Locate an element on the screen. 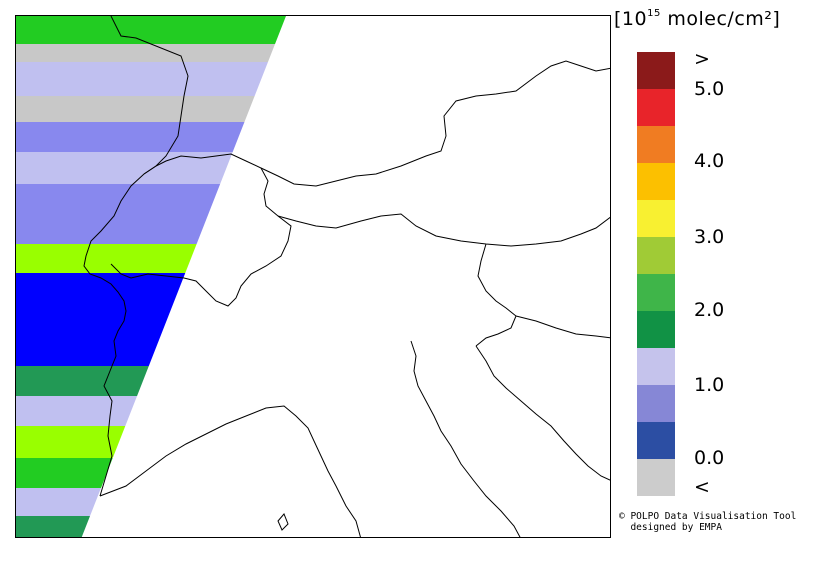  colorbar is located at coordinates (656, 274).